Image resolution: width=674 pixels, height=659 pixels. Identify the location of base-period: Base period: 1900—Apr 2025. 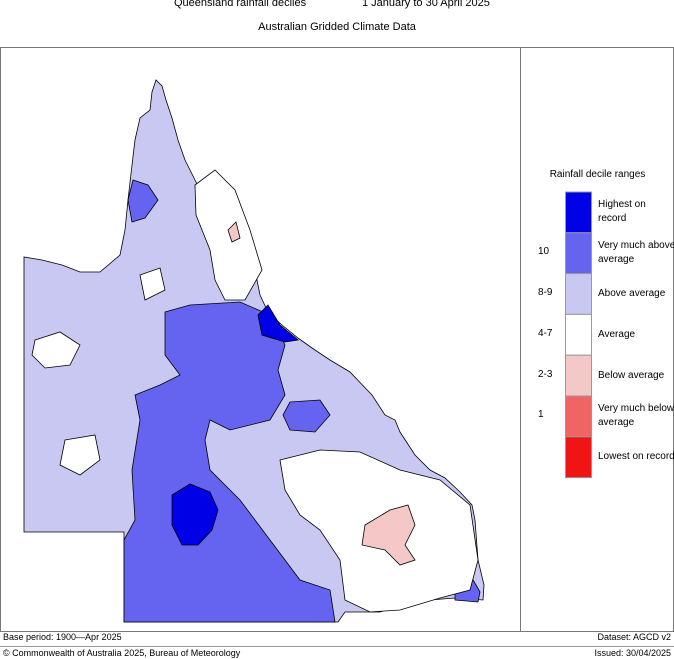
(62, 637).